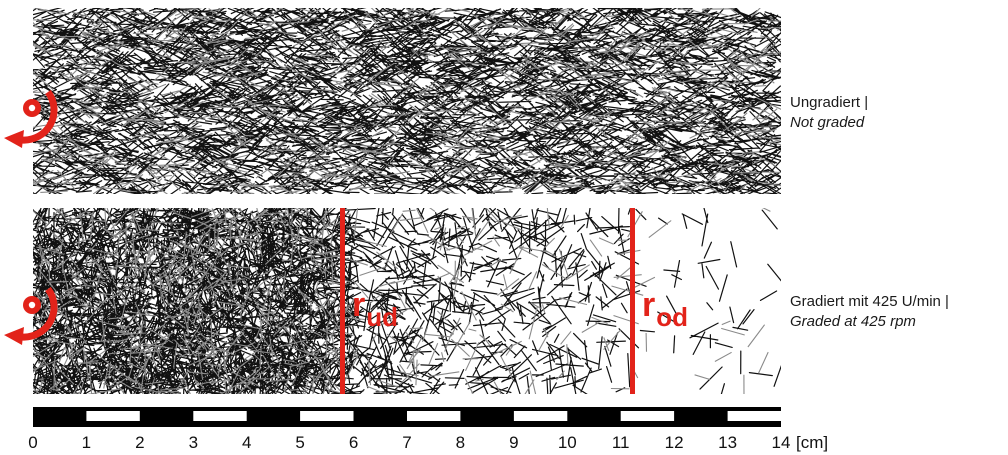 Image resolution: width=1008 pixels, height=455 pixels. I want to click on scale-unit: [cm], so click(812, 442).